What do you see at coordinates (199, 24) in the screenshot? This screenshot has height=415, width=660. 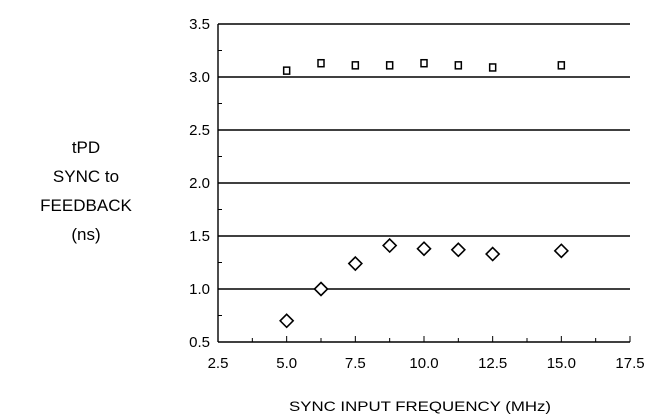 I see `y-tick-label-3.5: 3.5` at bounding box center [199, 24].